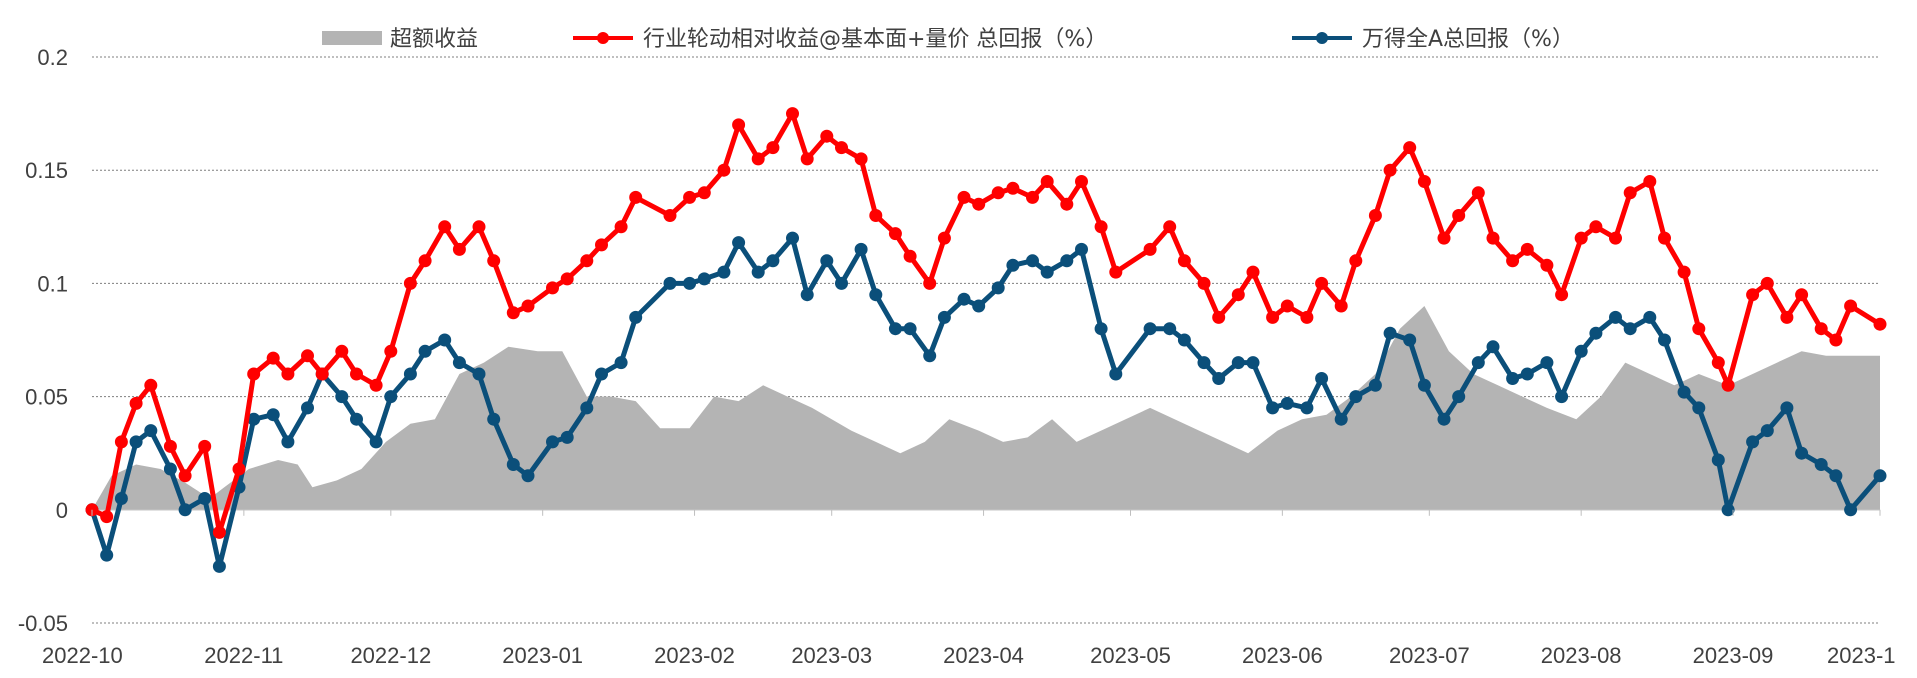 This screenshot has width=1917, height=678. Describe the element at coordinates (43, 623) in the screenshot. I see `y-tick-label: -0.05` at that location.